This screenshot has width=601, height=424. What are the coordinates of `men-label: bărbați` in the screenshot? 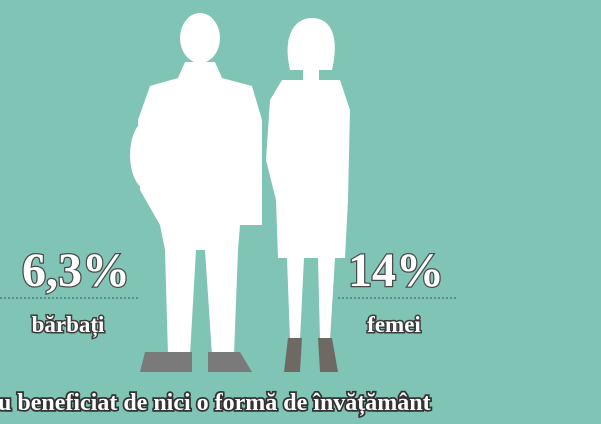 It's located at (68, 325).